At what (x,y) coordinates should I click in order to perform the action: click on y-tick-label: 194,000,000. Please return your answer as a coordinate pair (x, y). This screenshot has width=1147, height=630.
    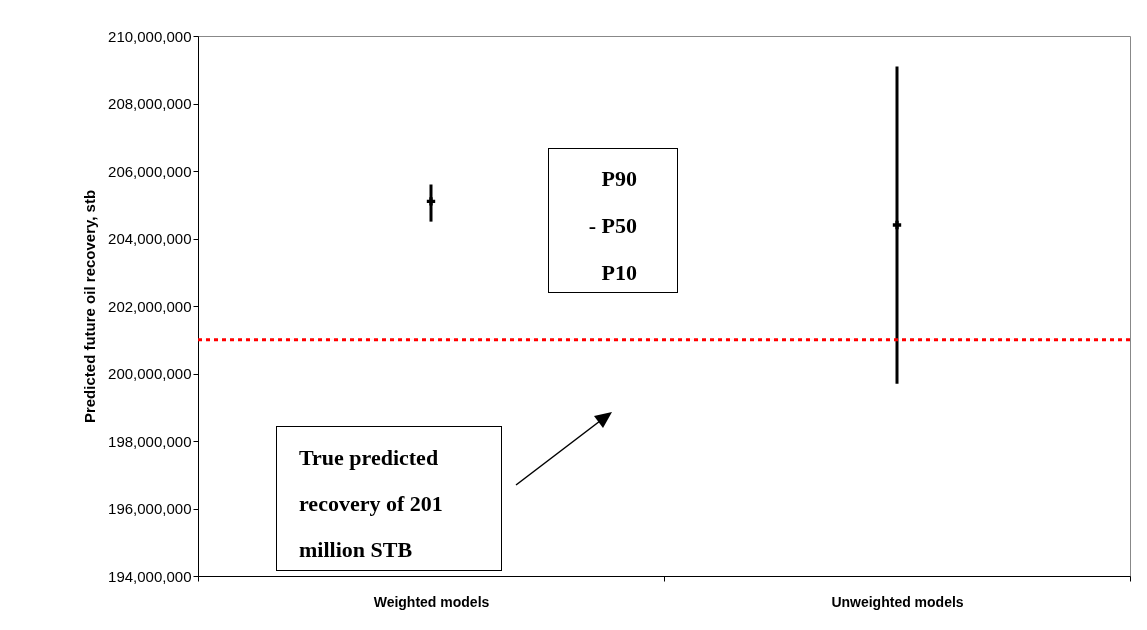
    Looking at the image, I should click on (150, 576).